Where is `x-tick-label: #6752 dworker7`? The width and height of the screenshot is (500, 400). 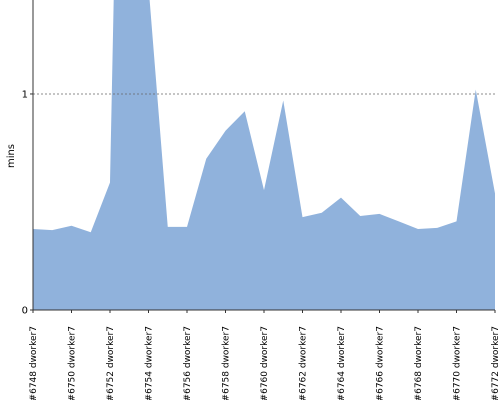 x-tick-label: #6752 dworker7 is located at coordinates (111, 363).